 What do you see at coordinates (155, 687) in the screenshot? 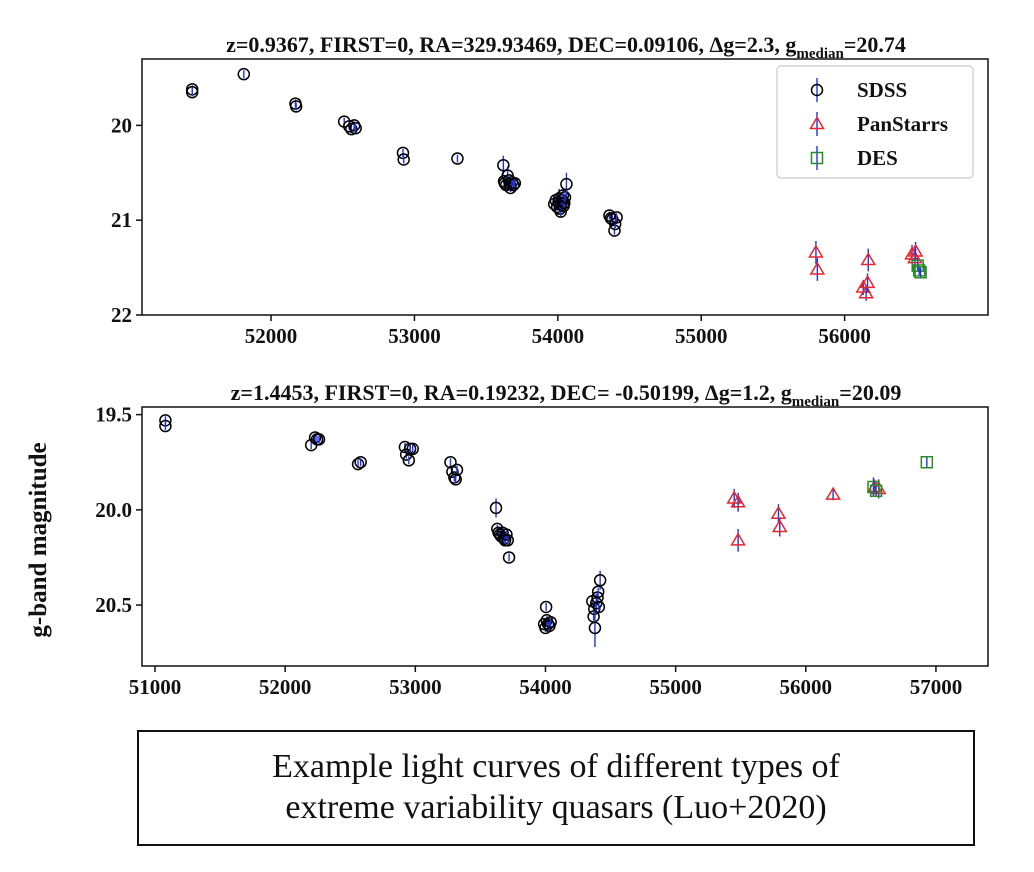
I see `x-tick-label: 51000` at bounding box center [155, 687].